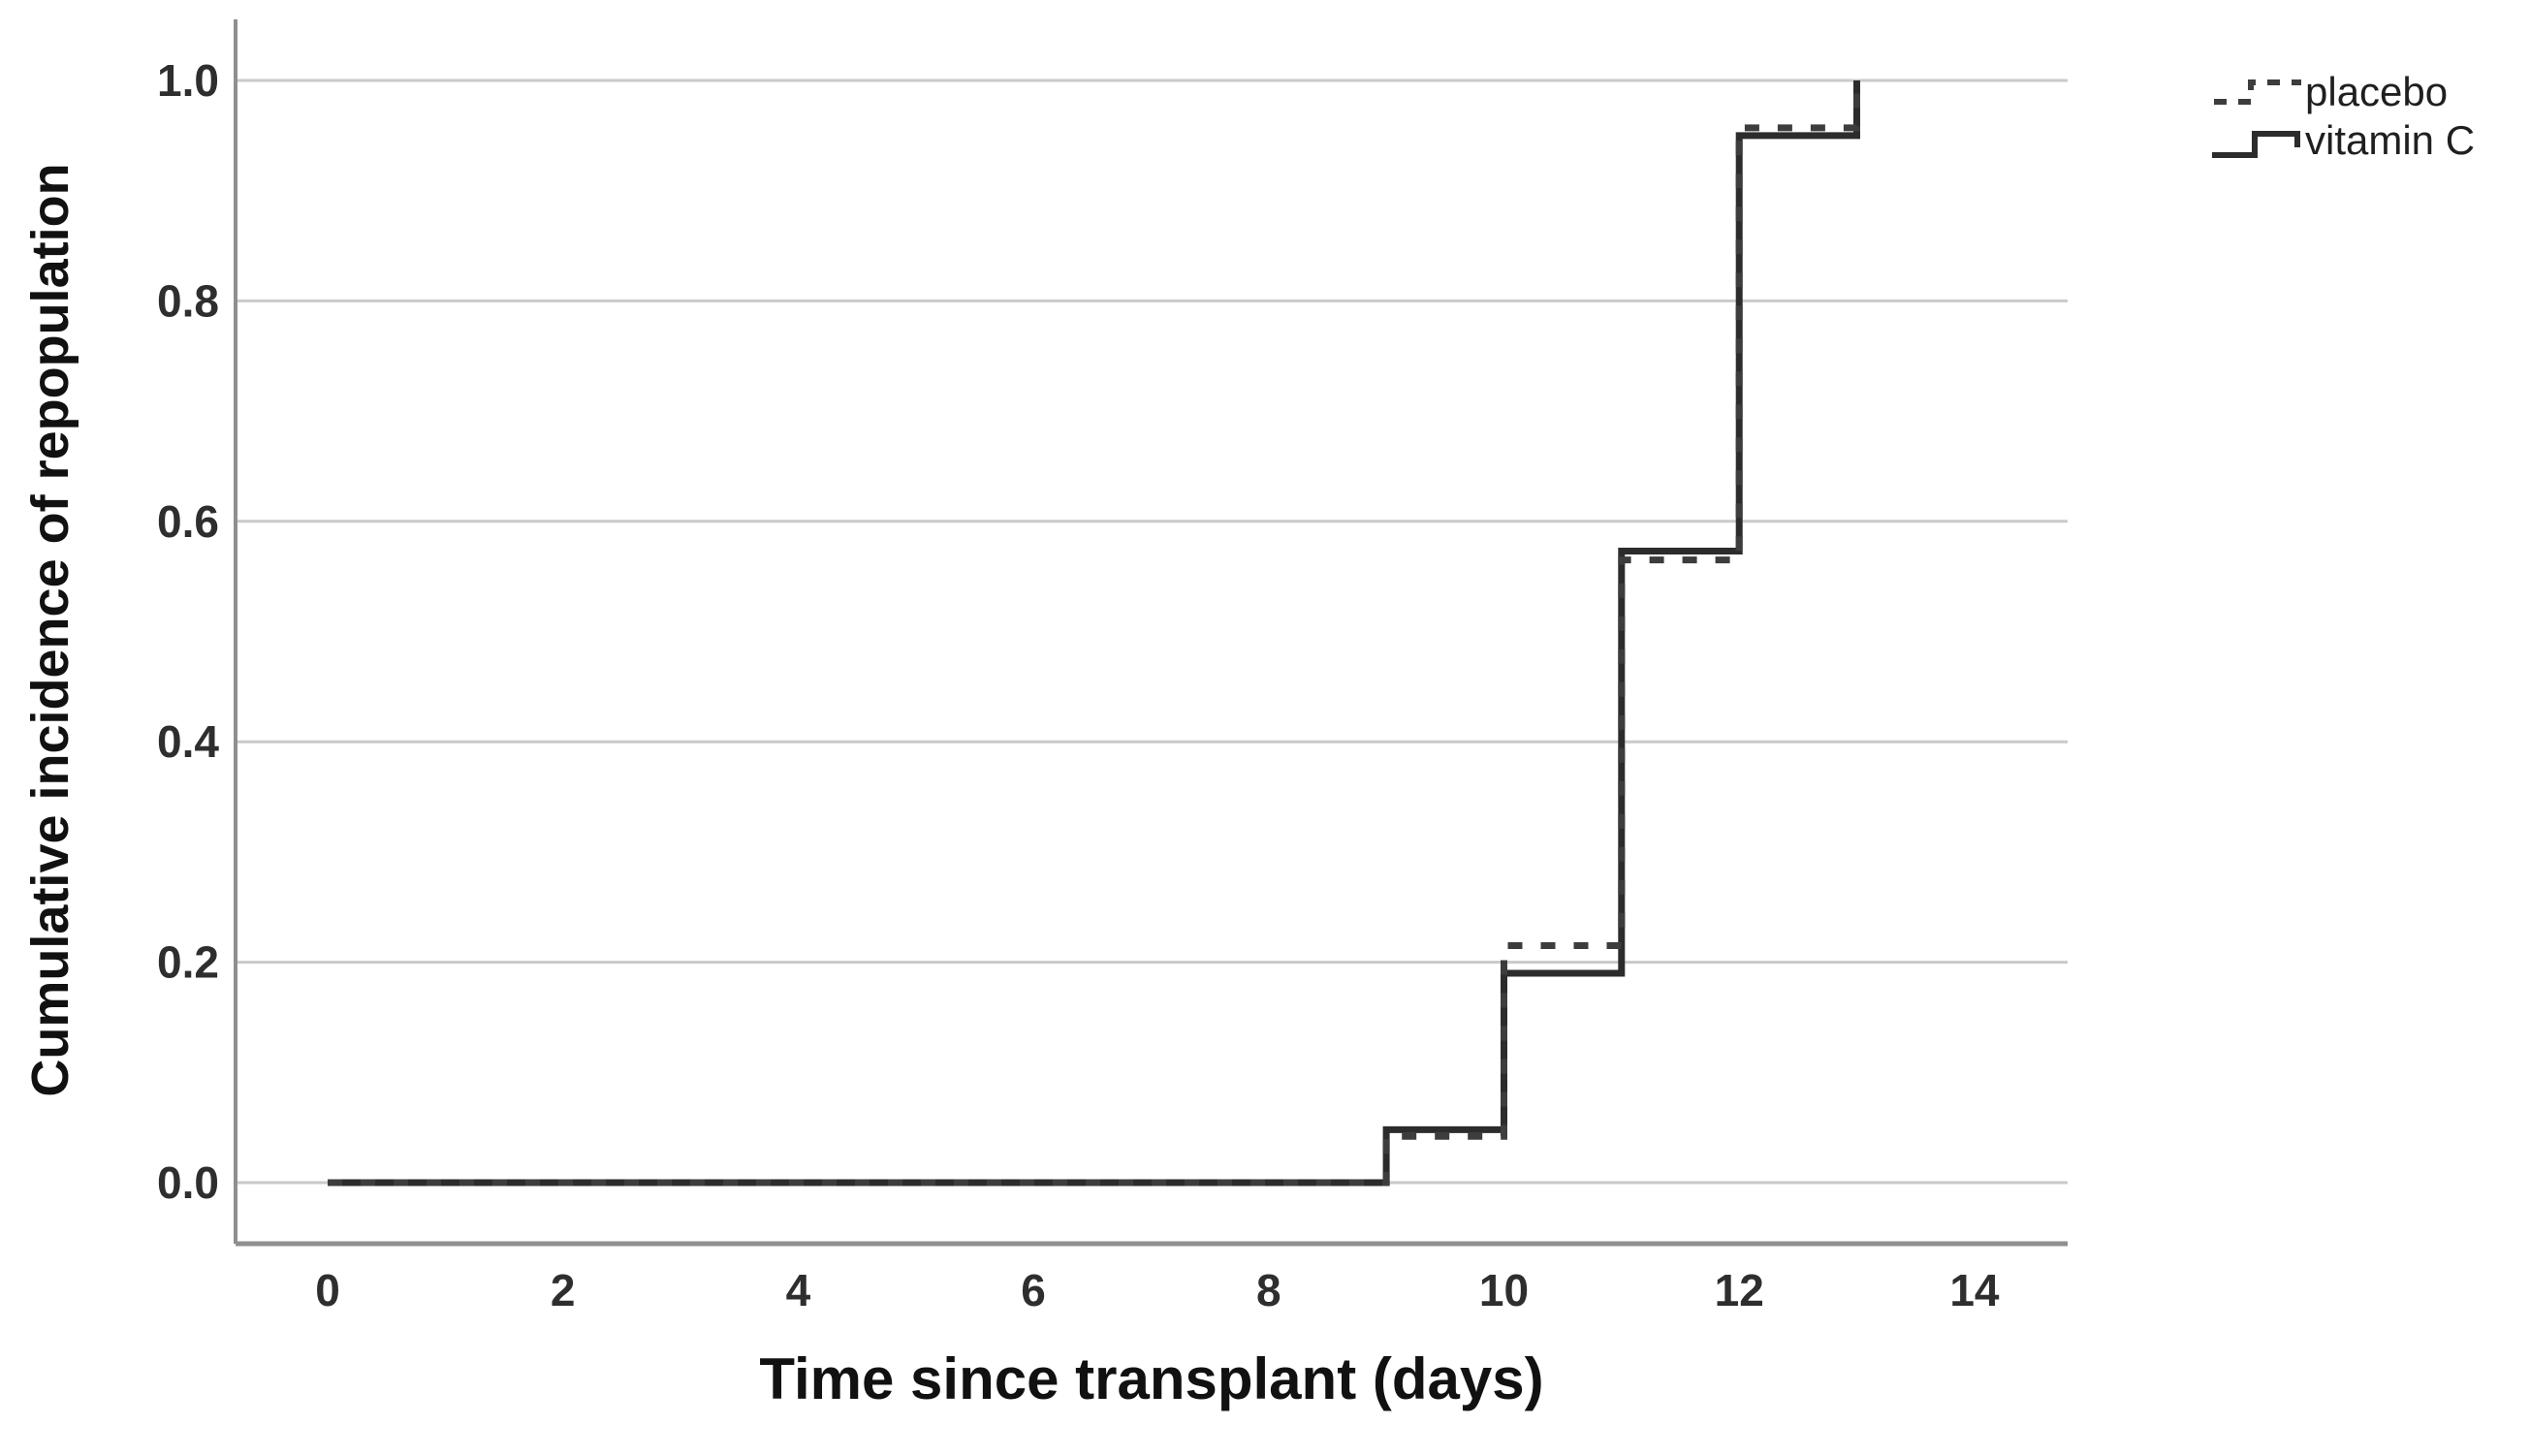 Image resolution: width=2530 pixels, height=1456 pixels. Describe the element at coordinates (188, 1183) in the screenshot. I see `y-tick-label-0.0: 0.0` at that location.